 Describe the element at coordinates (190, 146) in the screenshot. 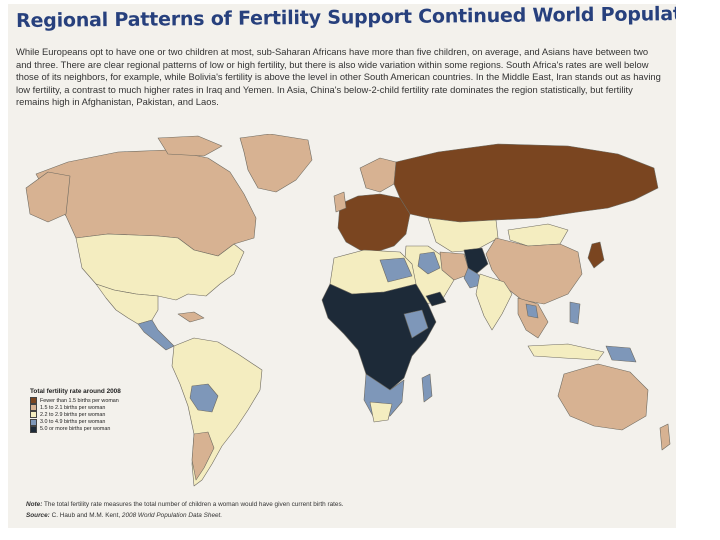

I see `region-arctic-islands` at that location.